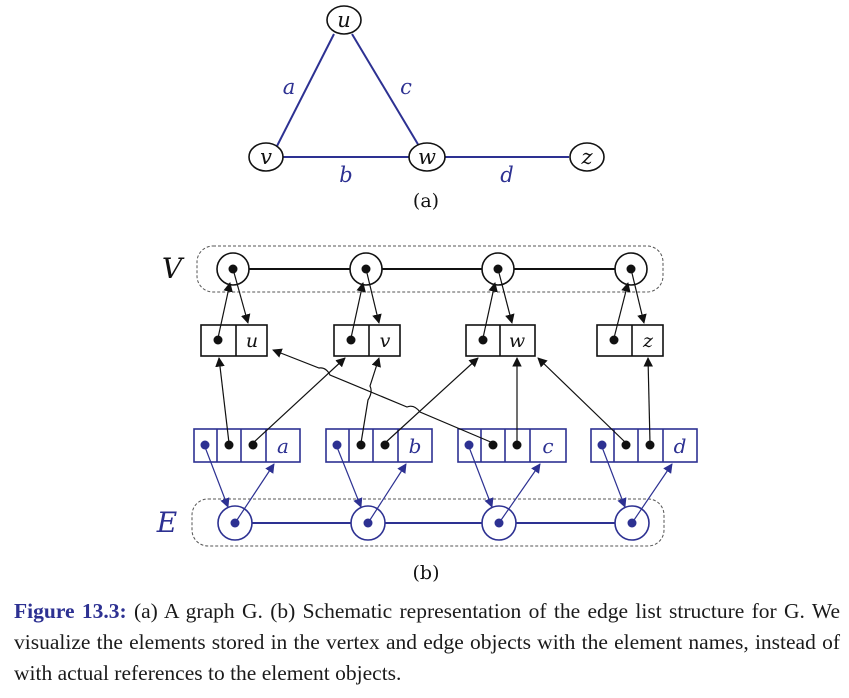  Describe the element at coordinates (430, 269) in the screenshot. I see `vertex-sequence-container` at that location.